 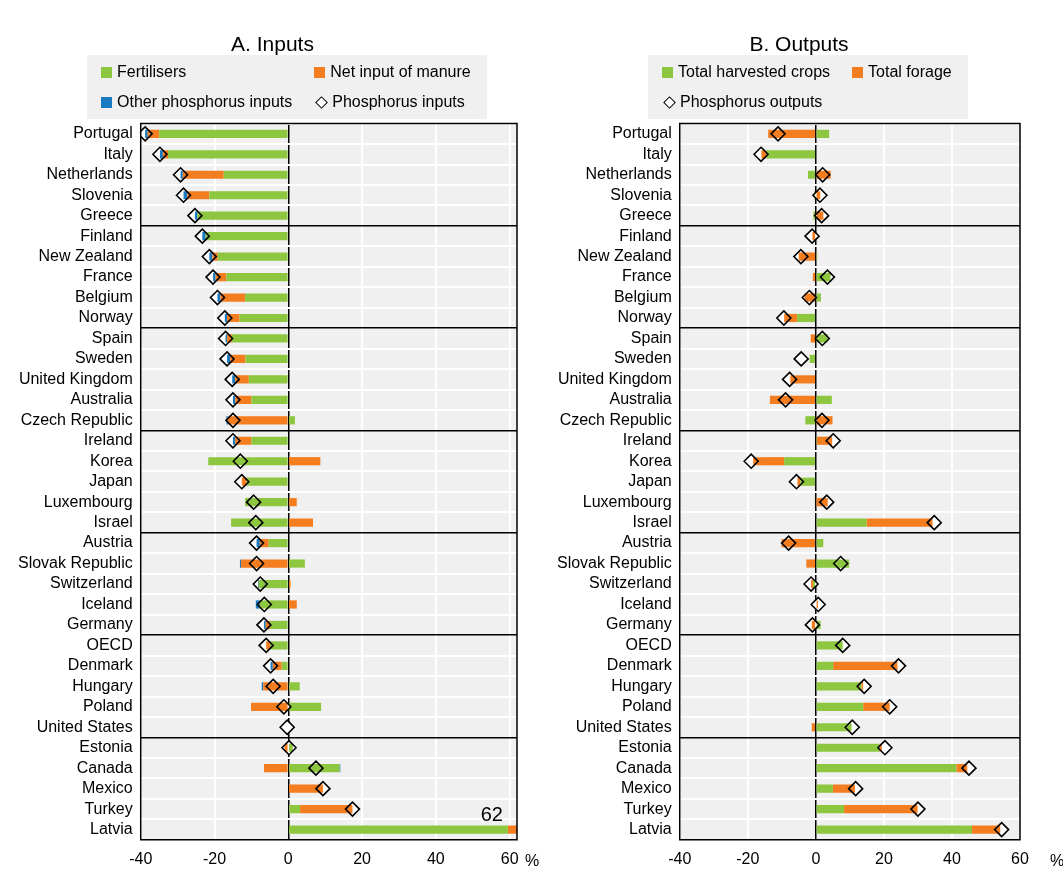 What do you see at coordinates (398, 102) in the screenshot?
I see `legend-label: Phosphorus inputs` at bounding box center [398, 102].